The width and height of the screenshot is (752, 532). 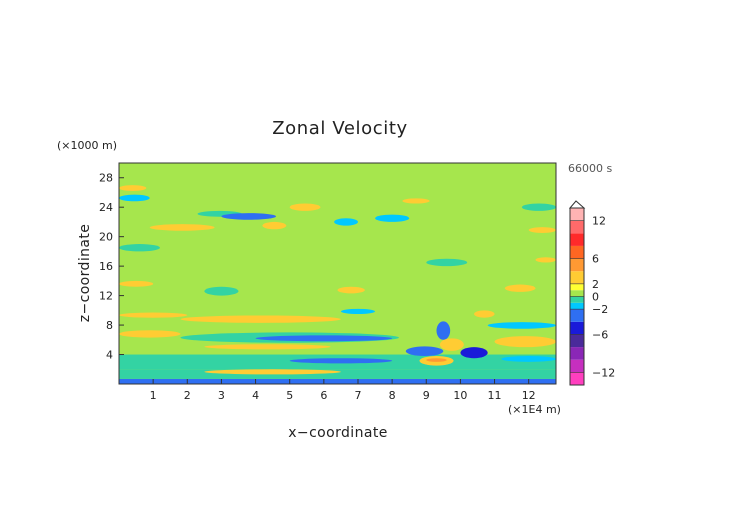 What do you see at coordinates (392, 395) in the screenshot?
I see `x-tick-label: 8` at bounding box center [392, 395].